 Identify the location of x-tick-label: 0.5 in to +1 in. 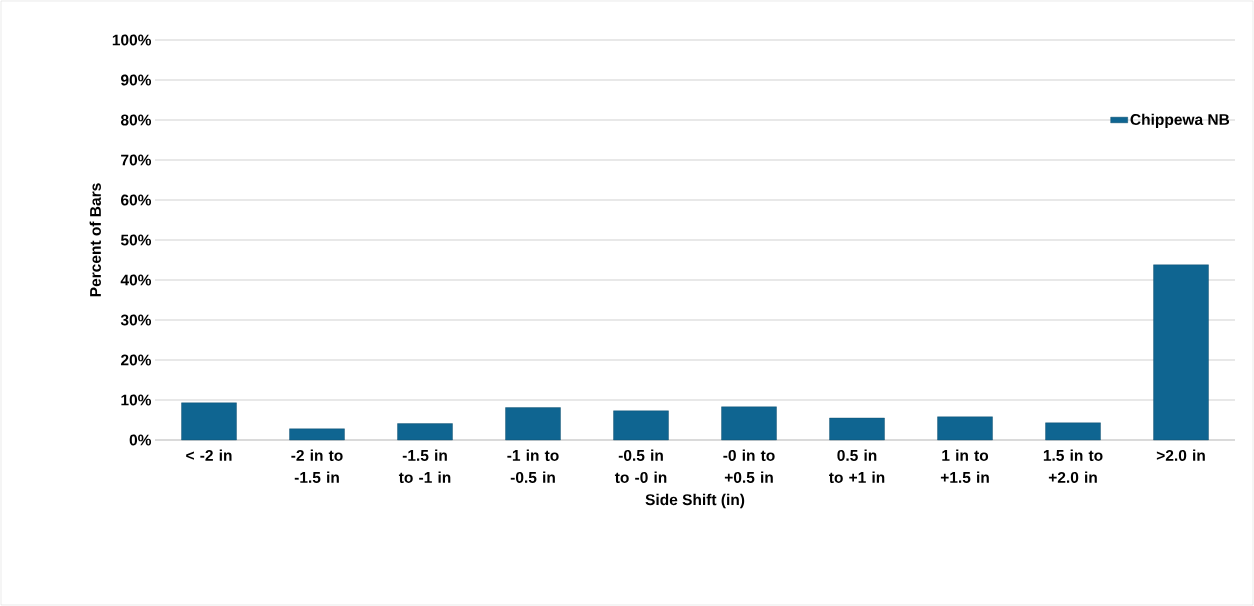
(857, 466).